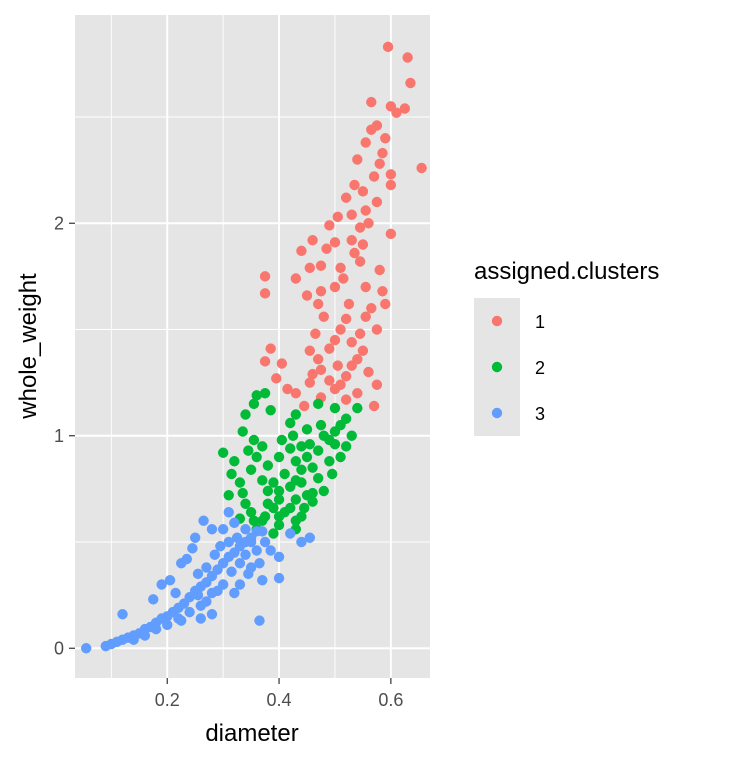 The image size is (730, 762). Describe the element at coordinates (279, 700) in the screenshot. I see `x-tick-label: 0.4` at that location.